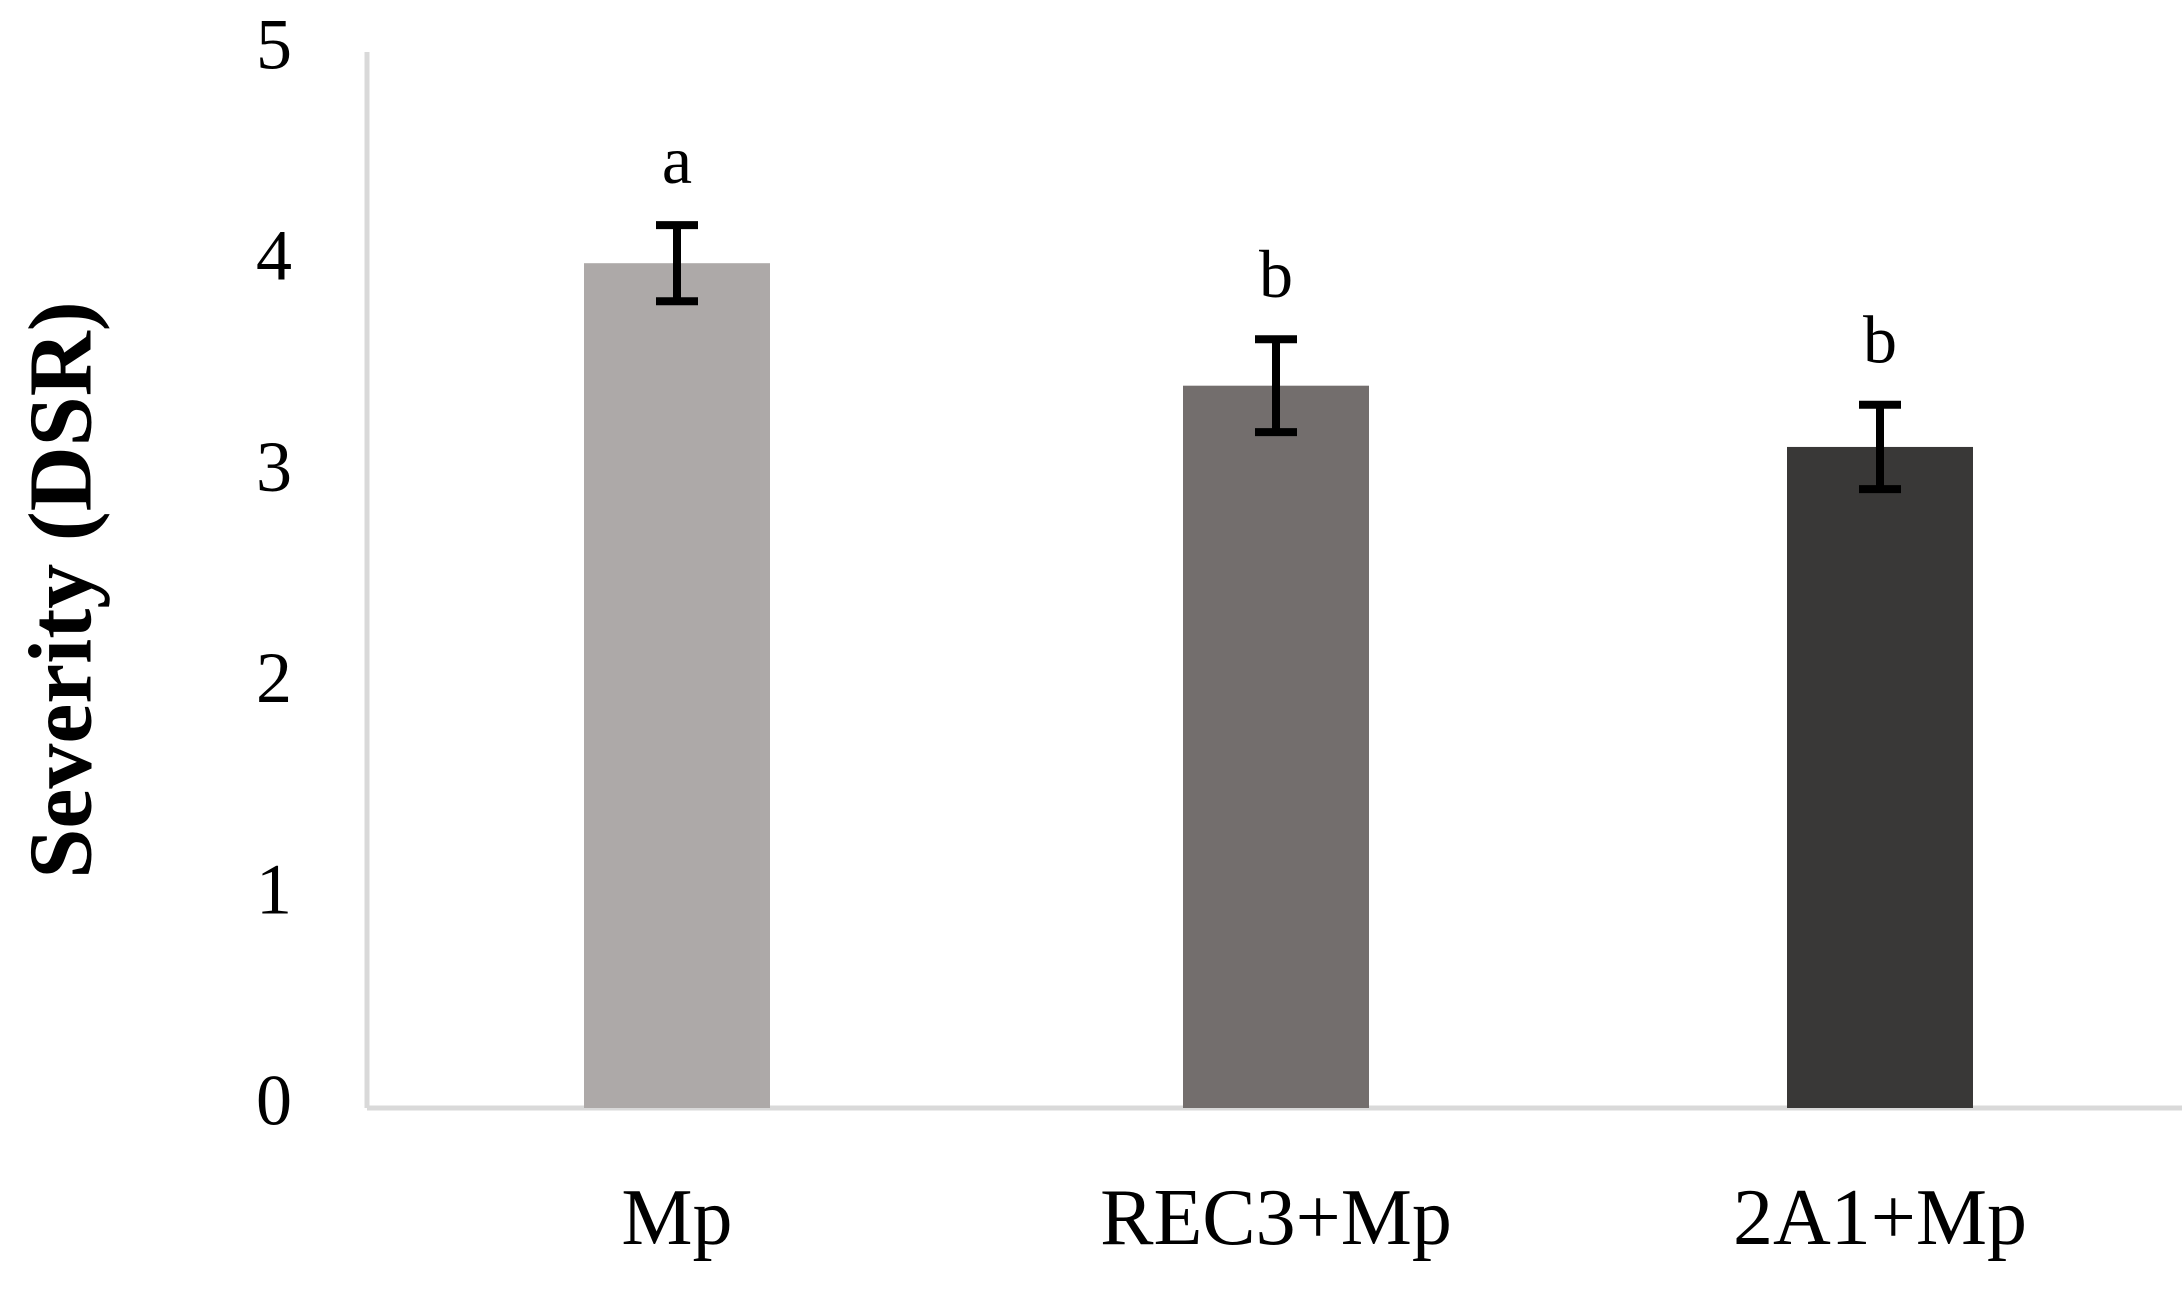 The width and height of the screenshot is (2182, 1293). I want to click on y-tick-label: 4, so click(274, 256).